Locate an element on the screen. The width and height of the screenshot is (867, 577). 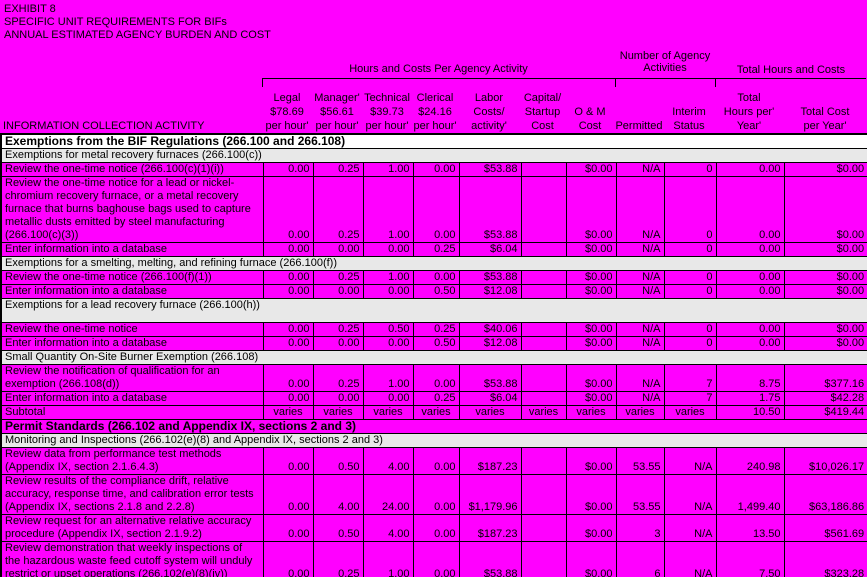
value-cell: 10.50 is located at coordinates (750, 412).